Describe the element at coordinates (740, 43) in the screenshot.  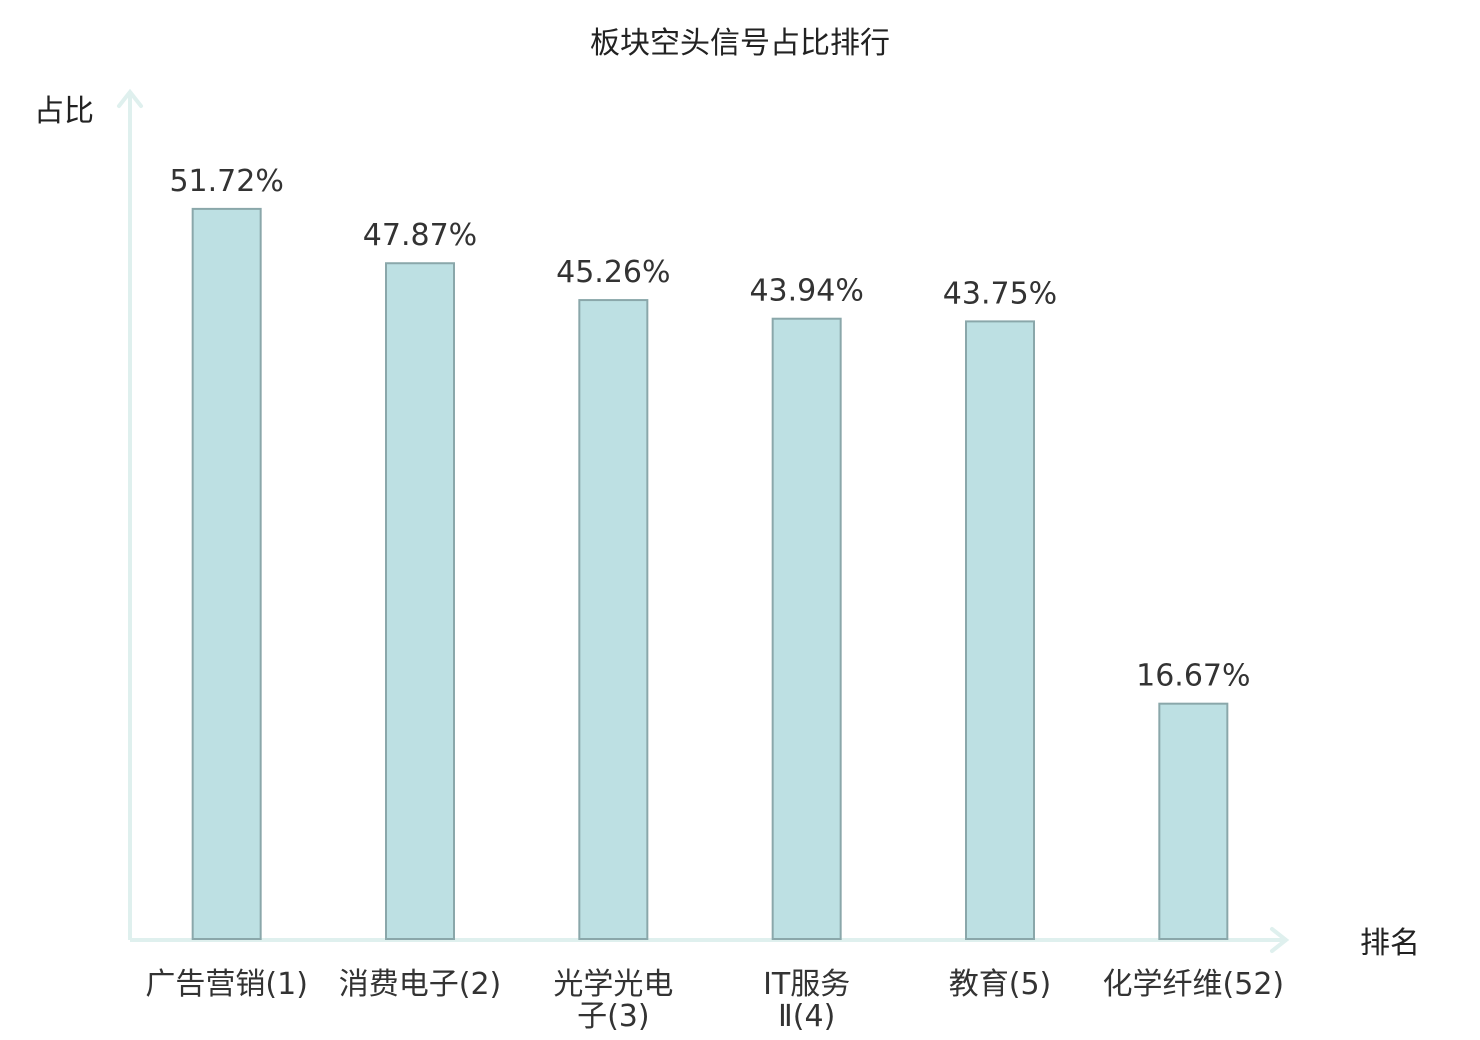
I see `chart-title: 板块空头信号占比排行` at that location.